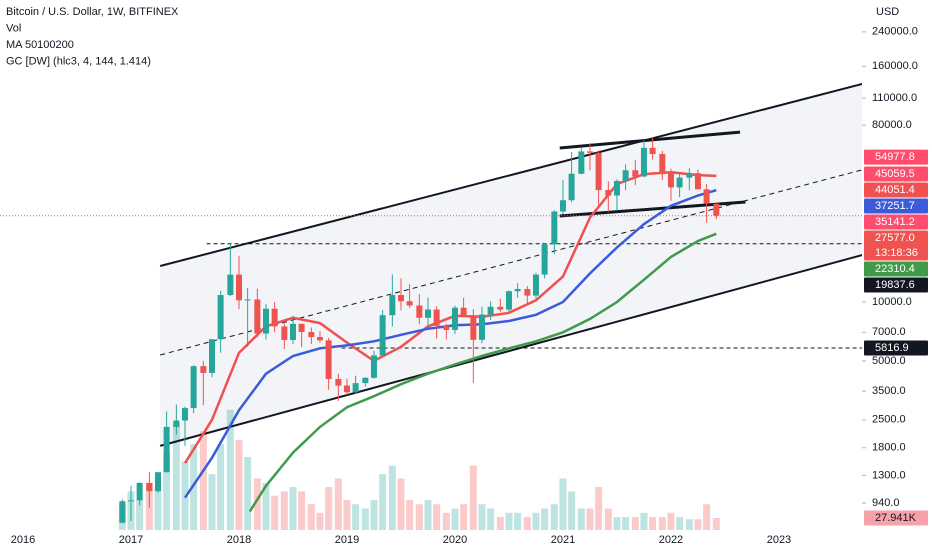  What do you see at coordinates (23, 540) in the screenshot?
I see `x-tick-label: 2016` at bounding box center [23, 540].